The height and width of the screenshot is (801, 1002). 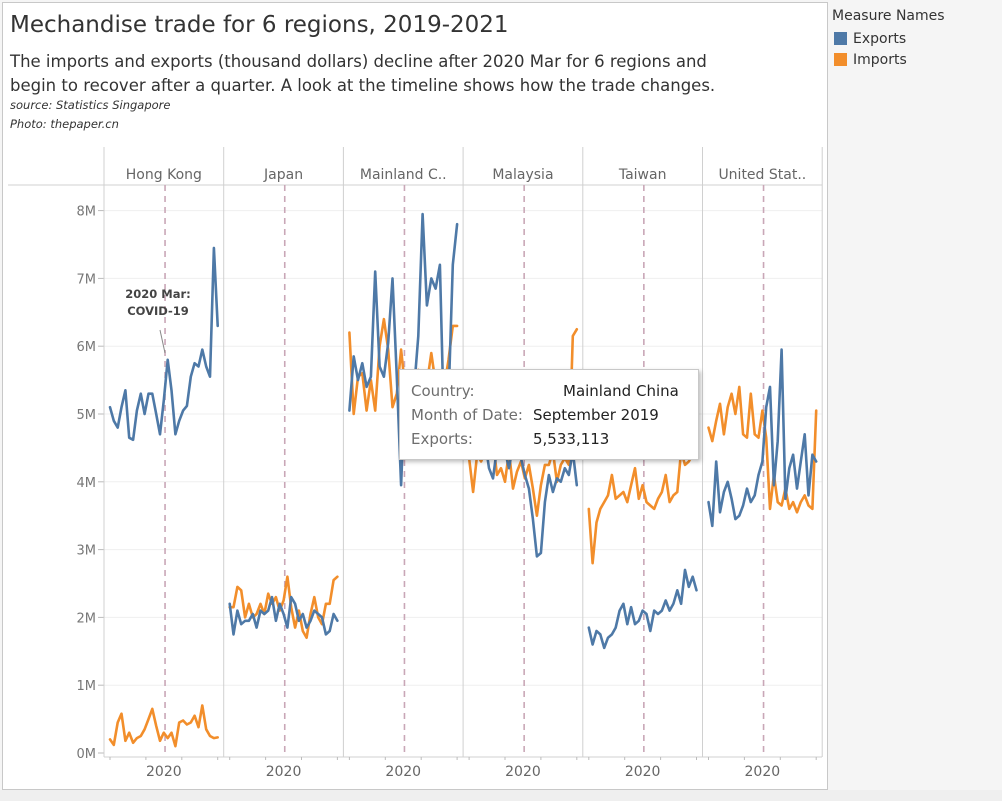 I want to click on tooltip-exports-row: Exports: 5,533,113, so click(x=510, y=439).